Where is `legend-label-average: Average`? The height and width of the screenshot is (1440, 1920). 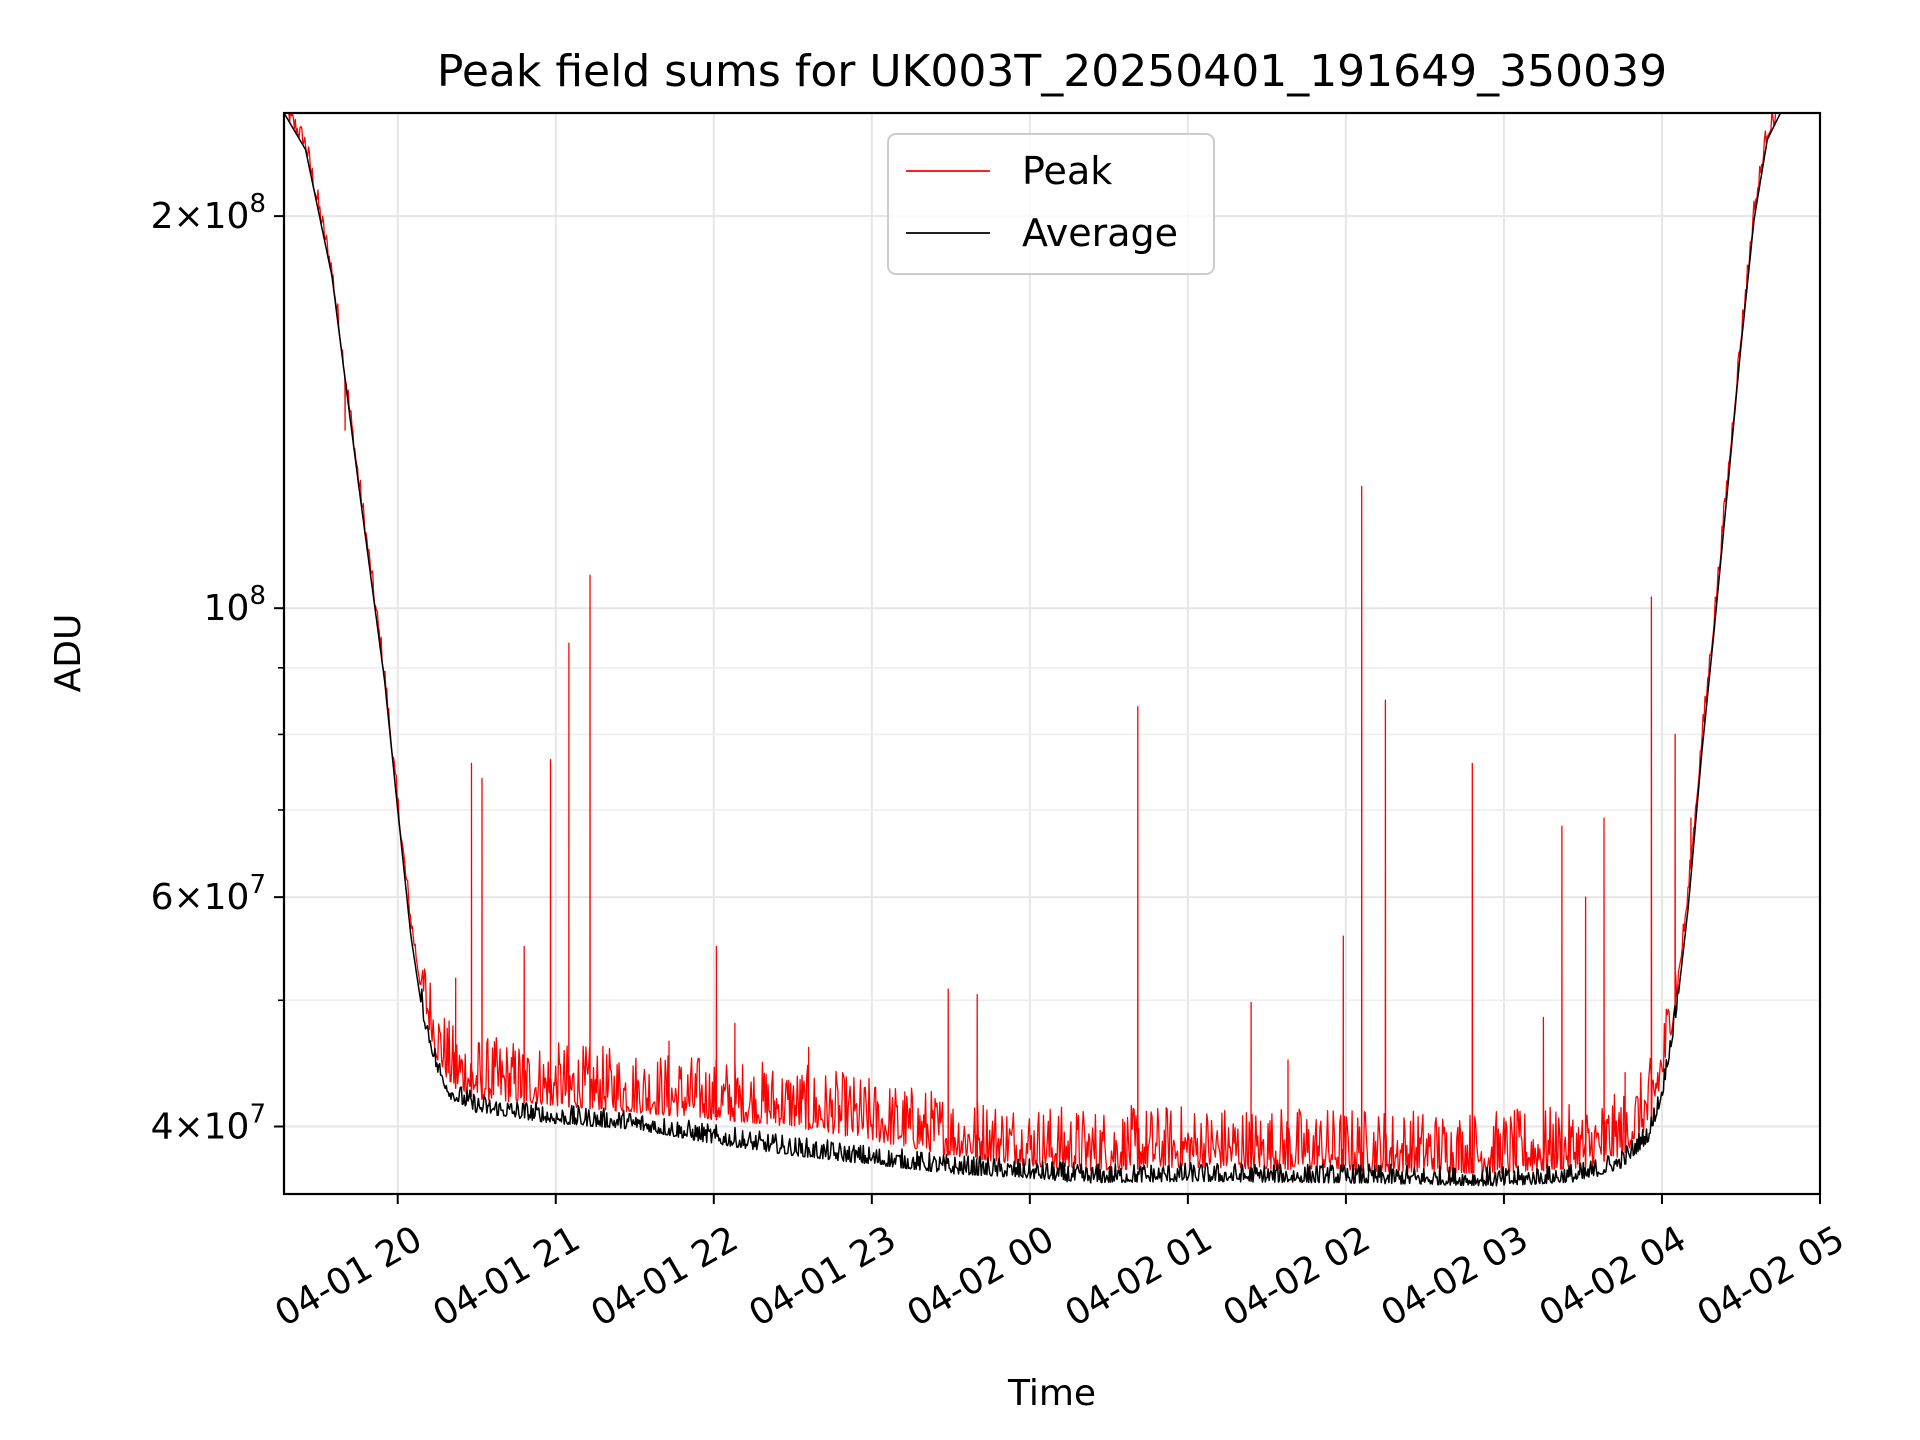
legend-label-average: Average is located at coordinates (1100, 233).